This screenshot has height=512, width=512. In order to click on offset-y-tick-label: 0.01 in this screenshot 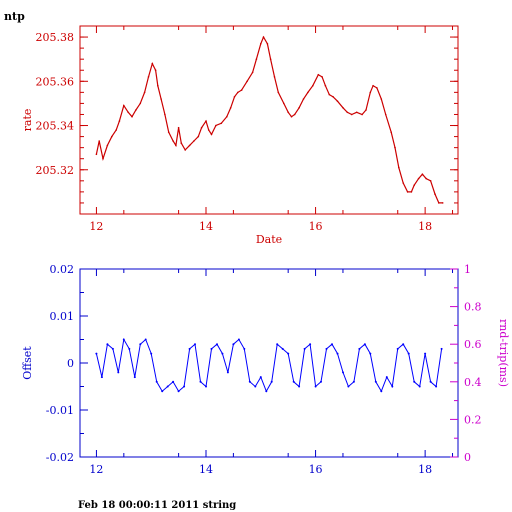, I will do `click(62, 316)`.